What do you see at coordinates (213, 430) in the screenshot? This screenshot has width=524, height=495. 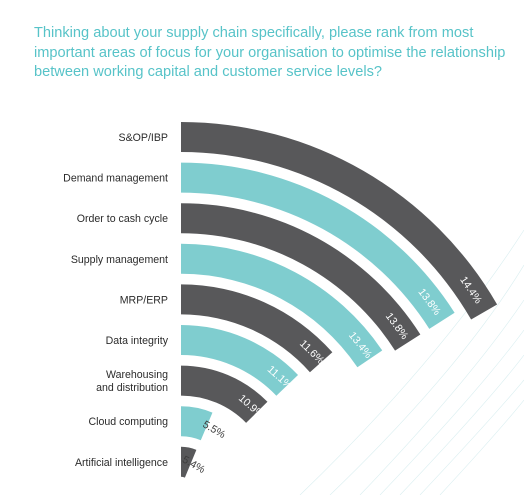 I see `value-label: 5.5%` at bounding box center [213, 430].